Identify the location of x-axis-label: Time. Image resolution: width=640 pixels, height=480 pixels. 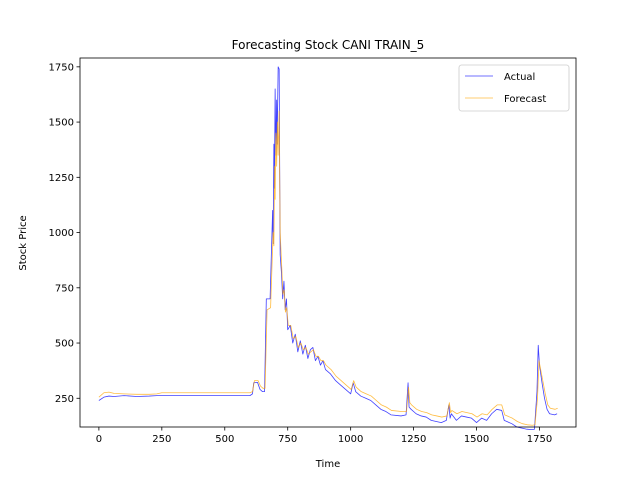
(327, 464).